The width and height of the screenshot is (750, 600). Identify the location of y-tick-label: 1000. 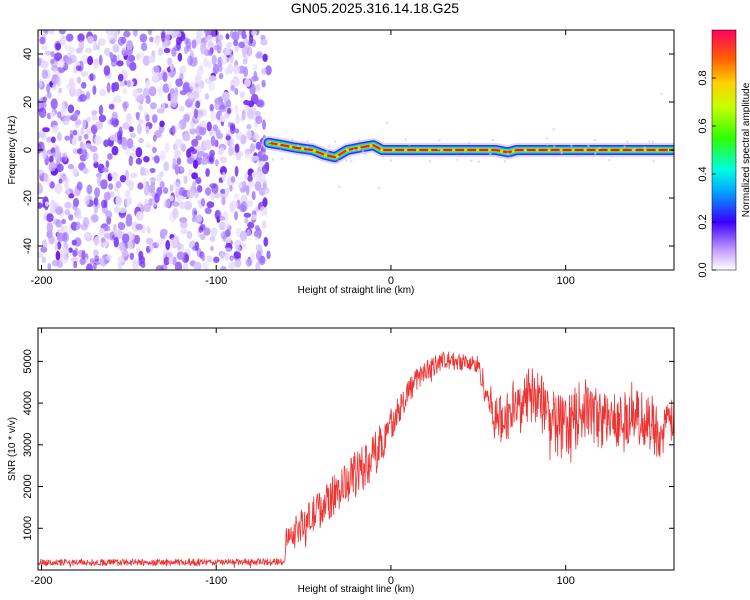
(28, 528).